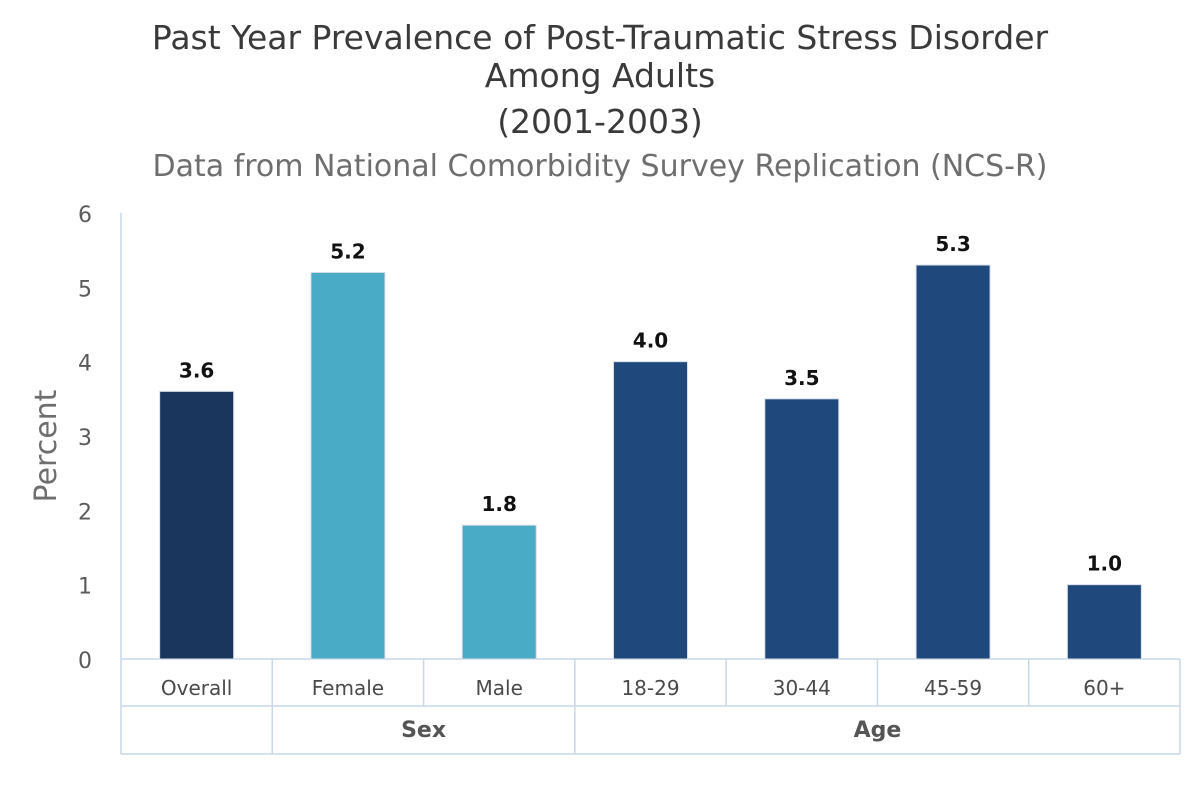 The height and width of the screenshot is (800, 1200). What do you see at coordinates (85, 289) in the screenshot?
I see `y-tick-label: 5` at bounding box center [85, 289].